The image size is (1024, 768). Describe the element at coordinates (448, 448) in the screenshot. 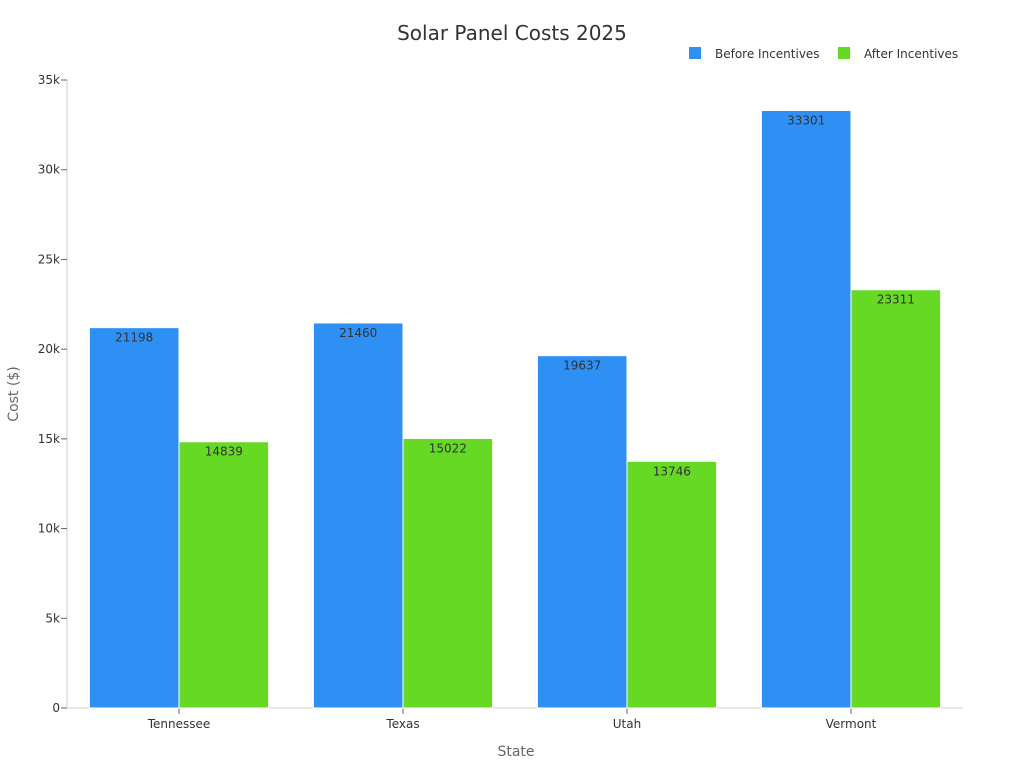

I see `data-label: 15022` at that location.